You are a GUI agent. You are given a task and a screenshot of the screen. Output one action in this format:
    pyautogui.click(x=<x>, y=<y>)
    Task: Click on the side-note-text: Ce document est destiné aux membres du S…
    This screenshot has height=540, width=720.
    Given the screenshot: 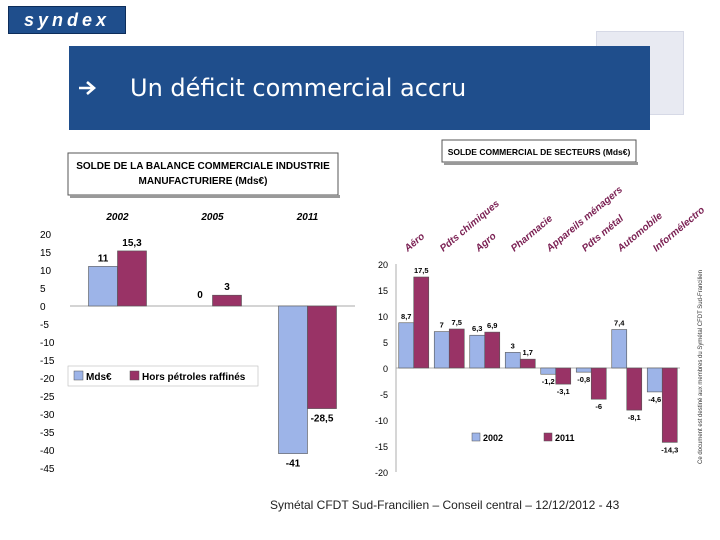 What is the action you would take?
    pyautogui.click(x=701, y=367)
    